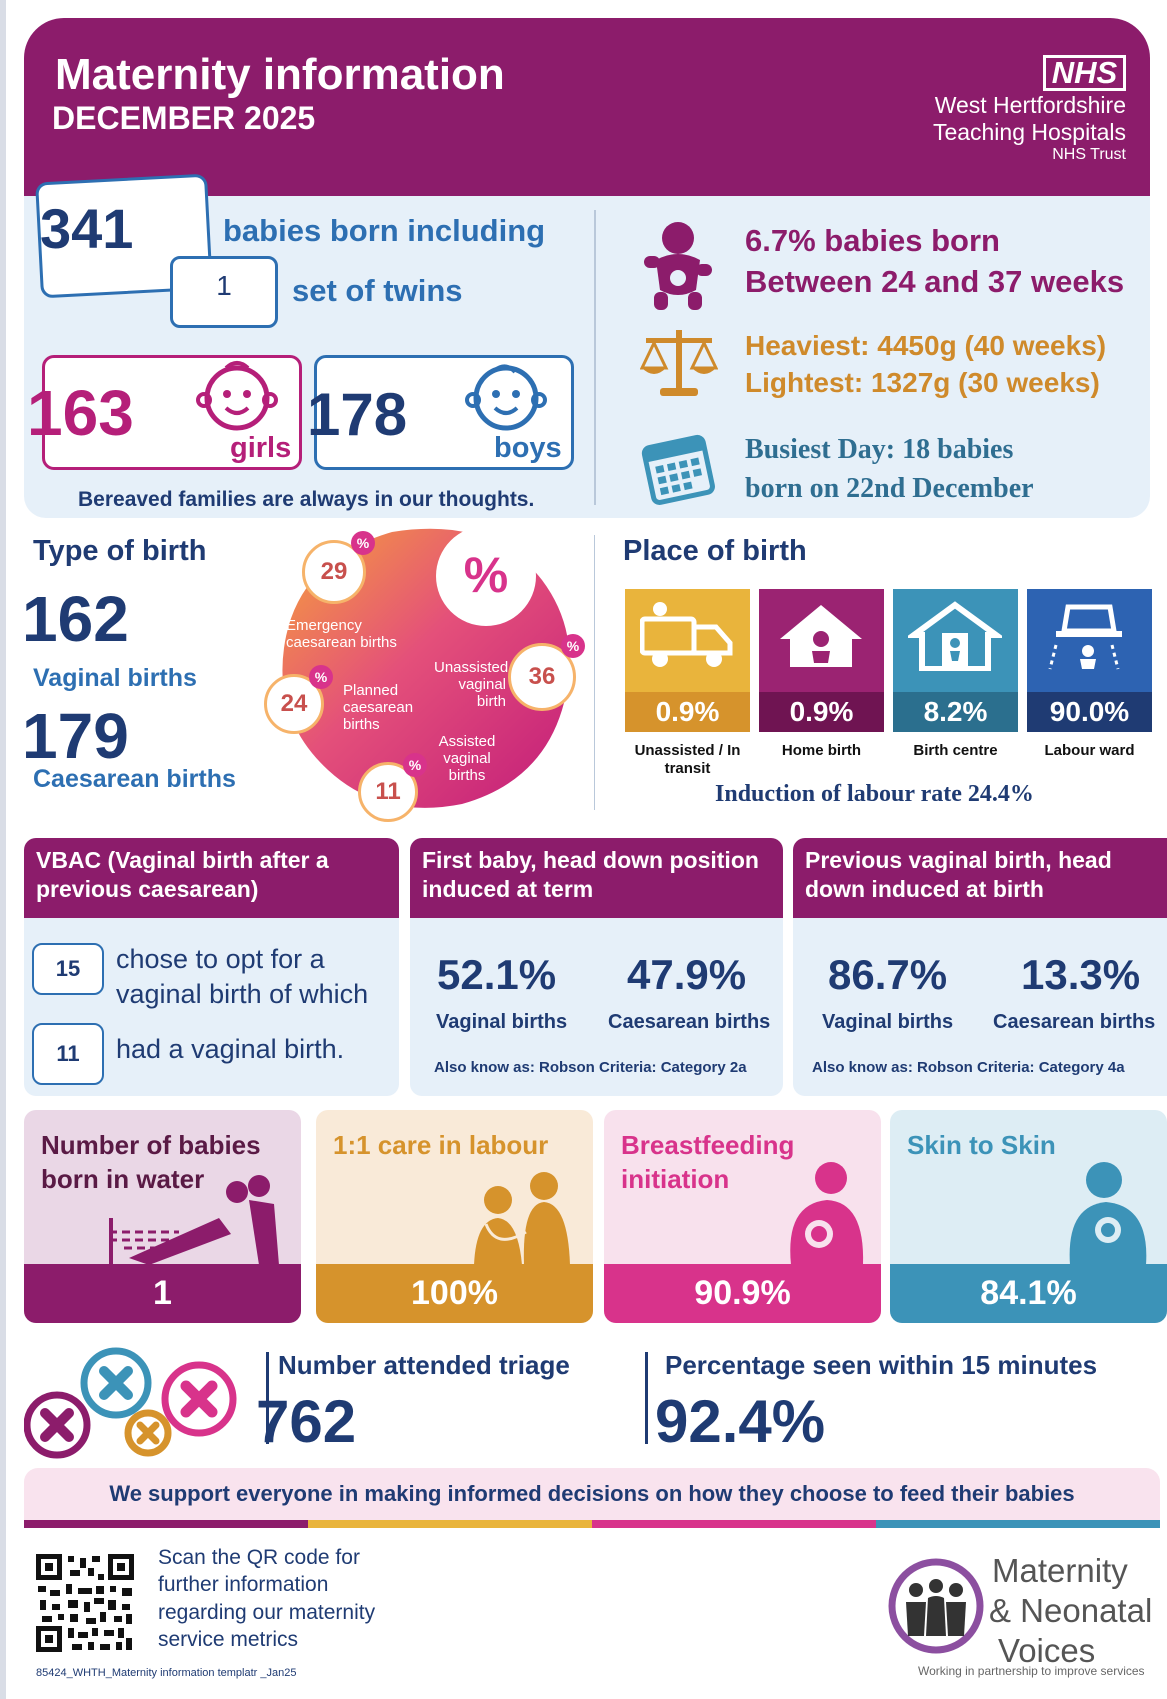 The width and height of the screenshot is (1167, 1699). What do you see at coordinates (120, 551) in the screenshot?
I see `type-of-birth-title: Type of birth` at bounding box center [120, 551].